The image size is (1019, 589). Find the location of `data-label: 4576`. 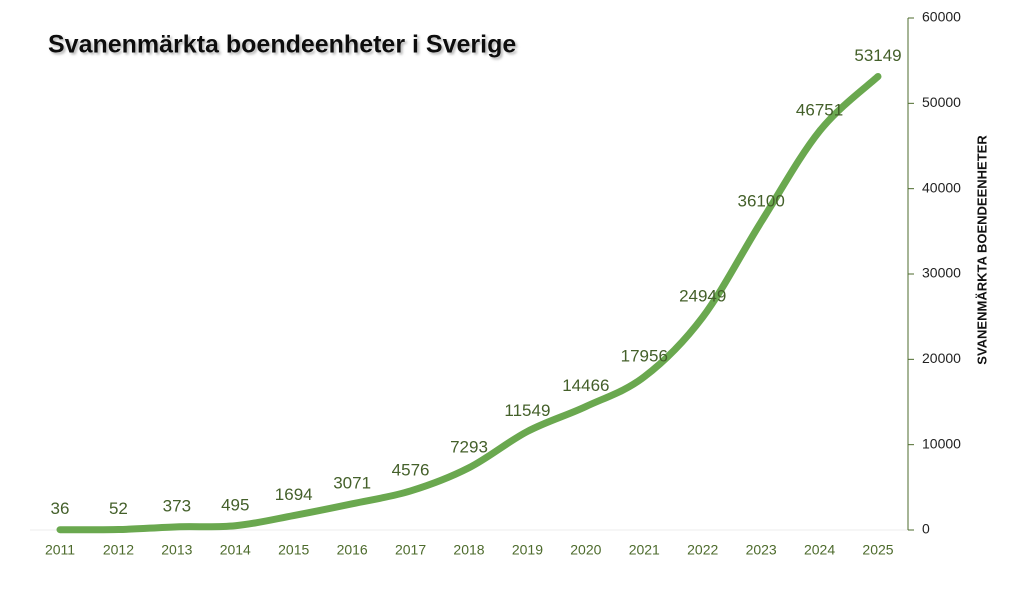

data-label: 4576 is located at coordinates (411, 469).